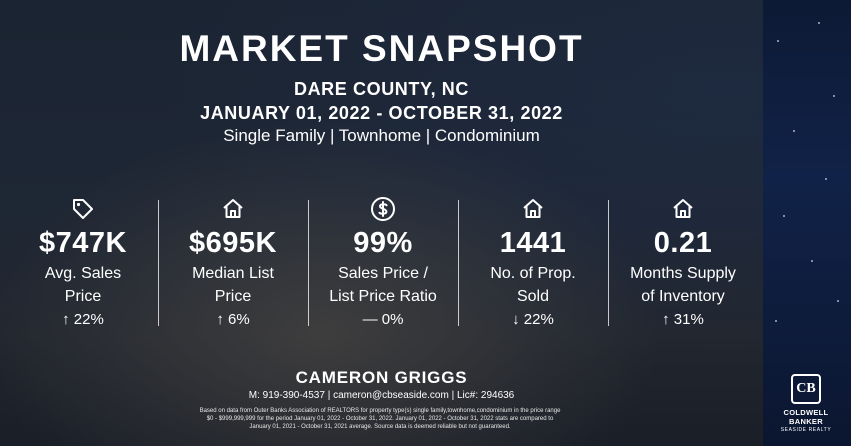 The height and width of the screenshot is (446, 851). I want to click on stat-median-list-price: $695K Median List Price ↑ 6%, so click(233, 266).